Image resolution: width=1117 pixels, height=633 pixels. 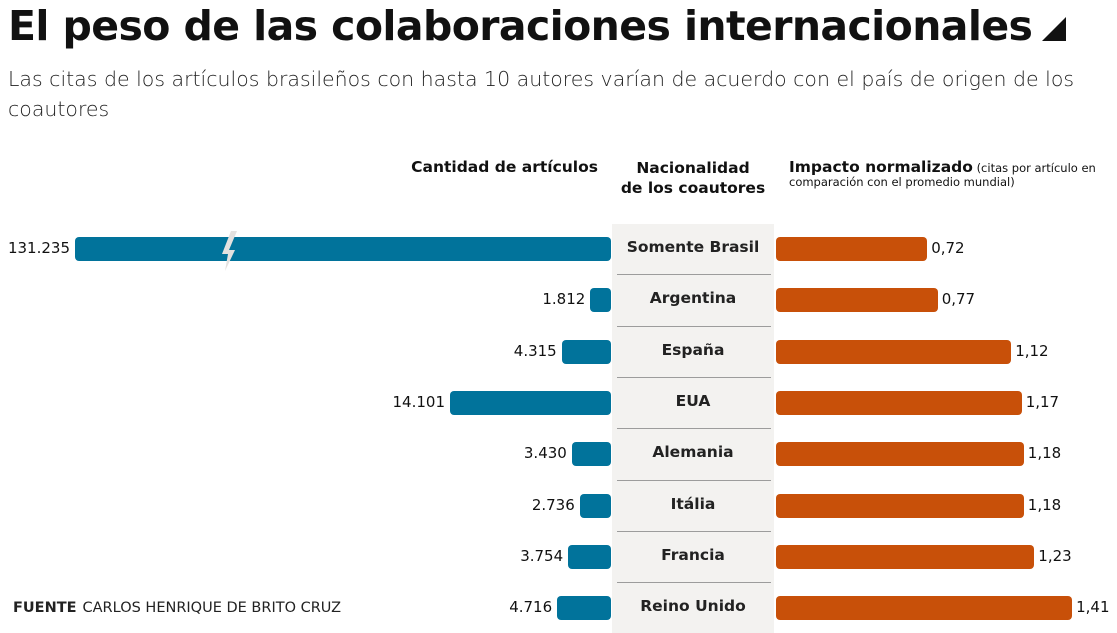 What do you see at coordinates (1093, 607) in the screenshot?
I see `impact-value-label: 1,41` at bounding box center [1093, 607].